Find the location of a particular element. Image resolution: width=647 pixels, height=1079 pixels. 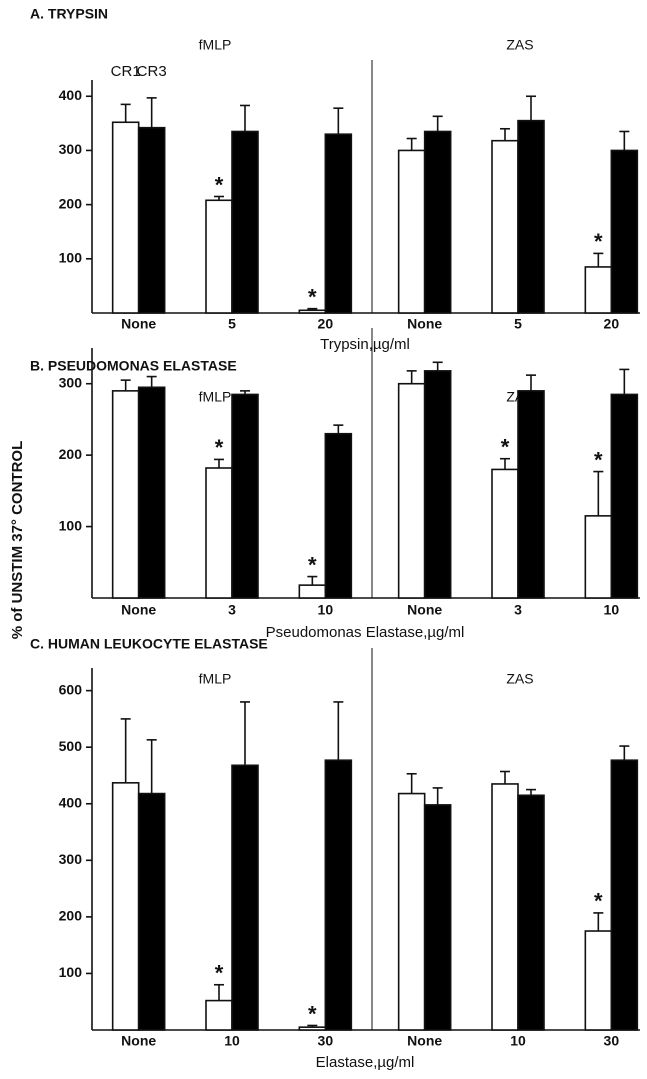

legend-label: CR1 is located at coordinates (126, 71).